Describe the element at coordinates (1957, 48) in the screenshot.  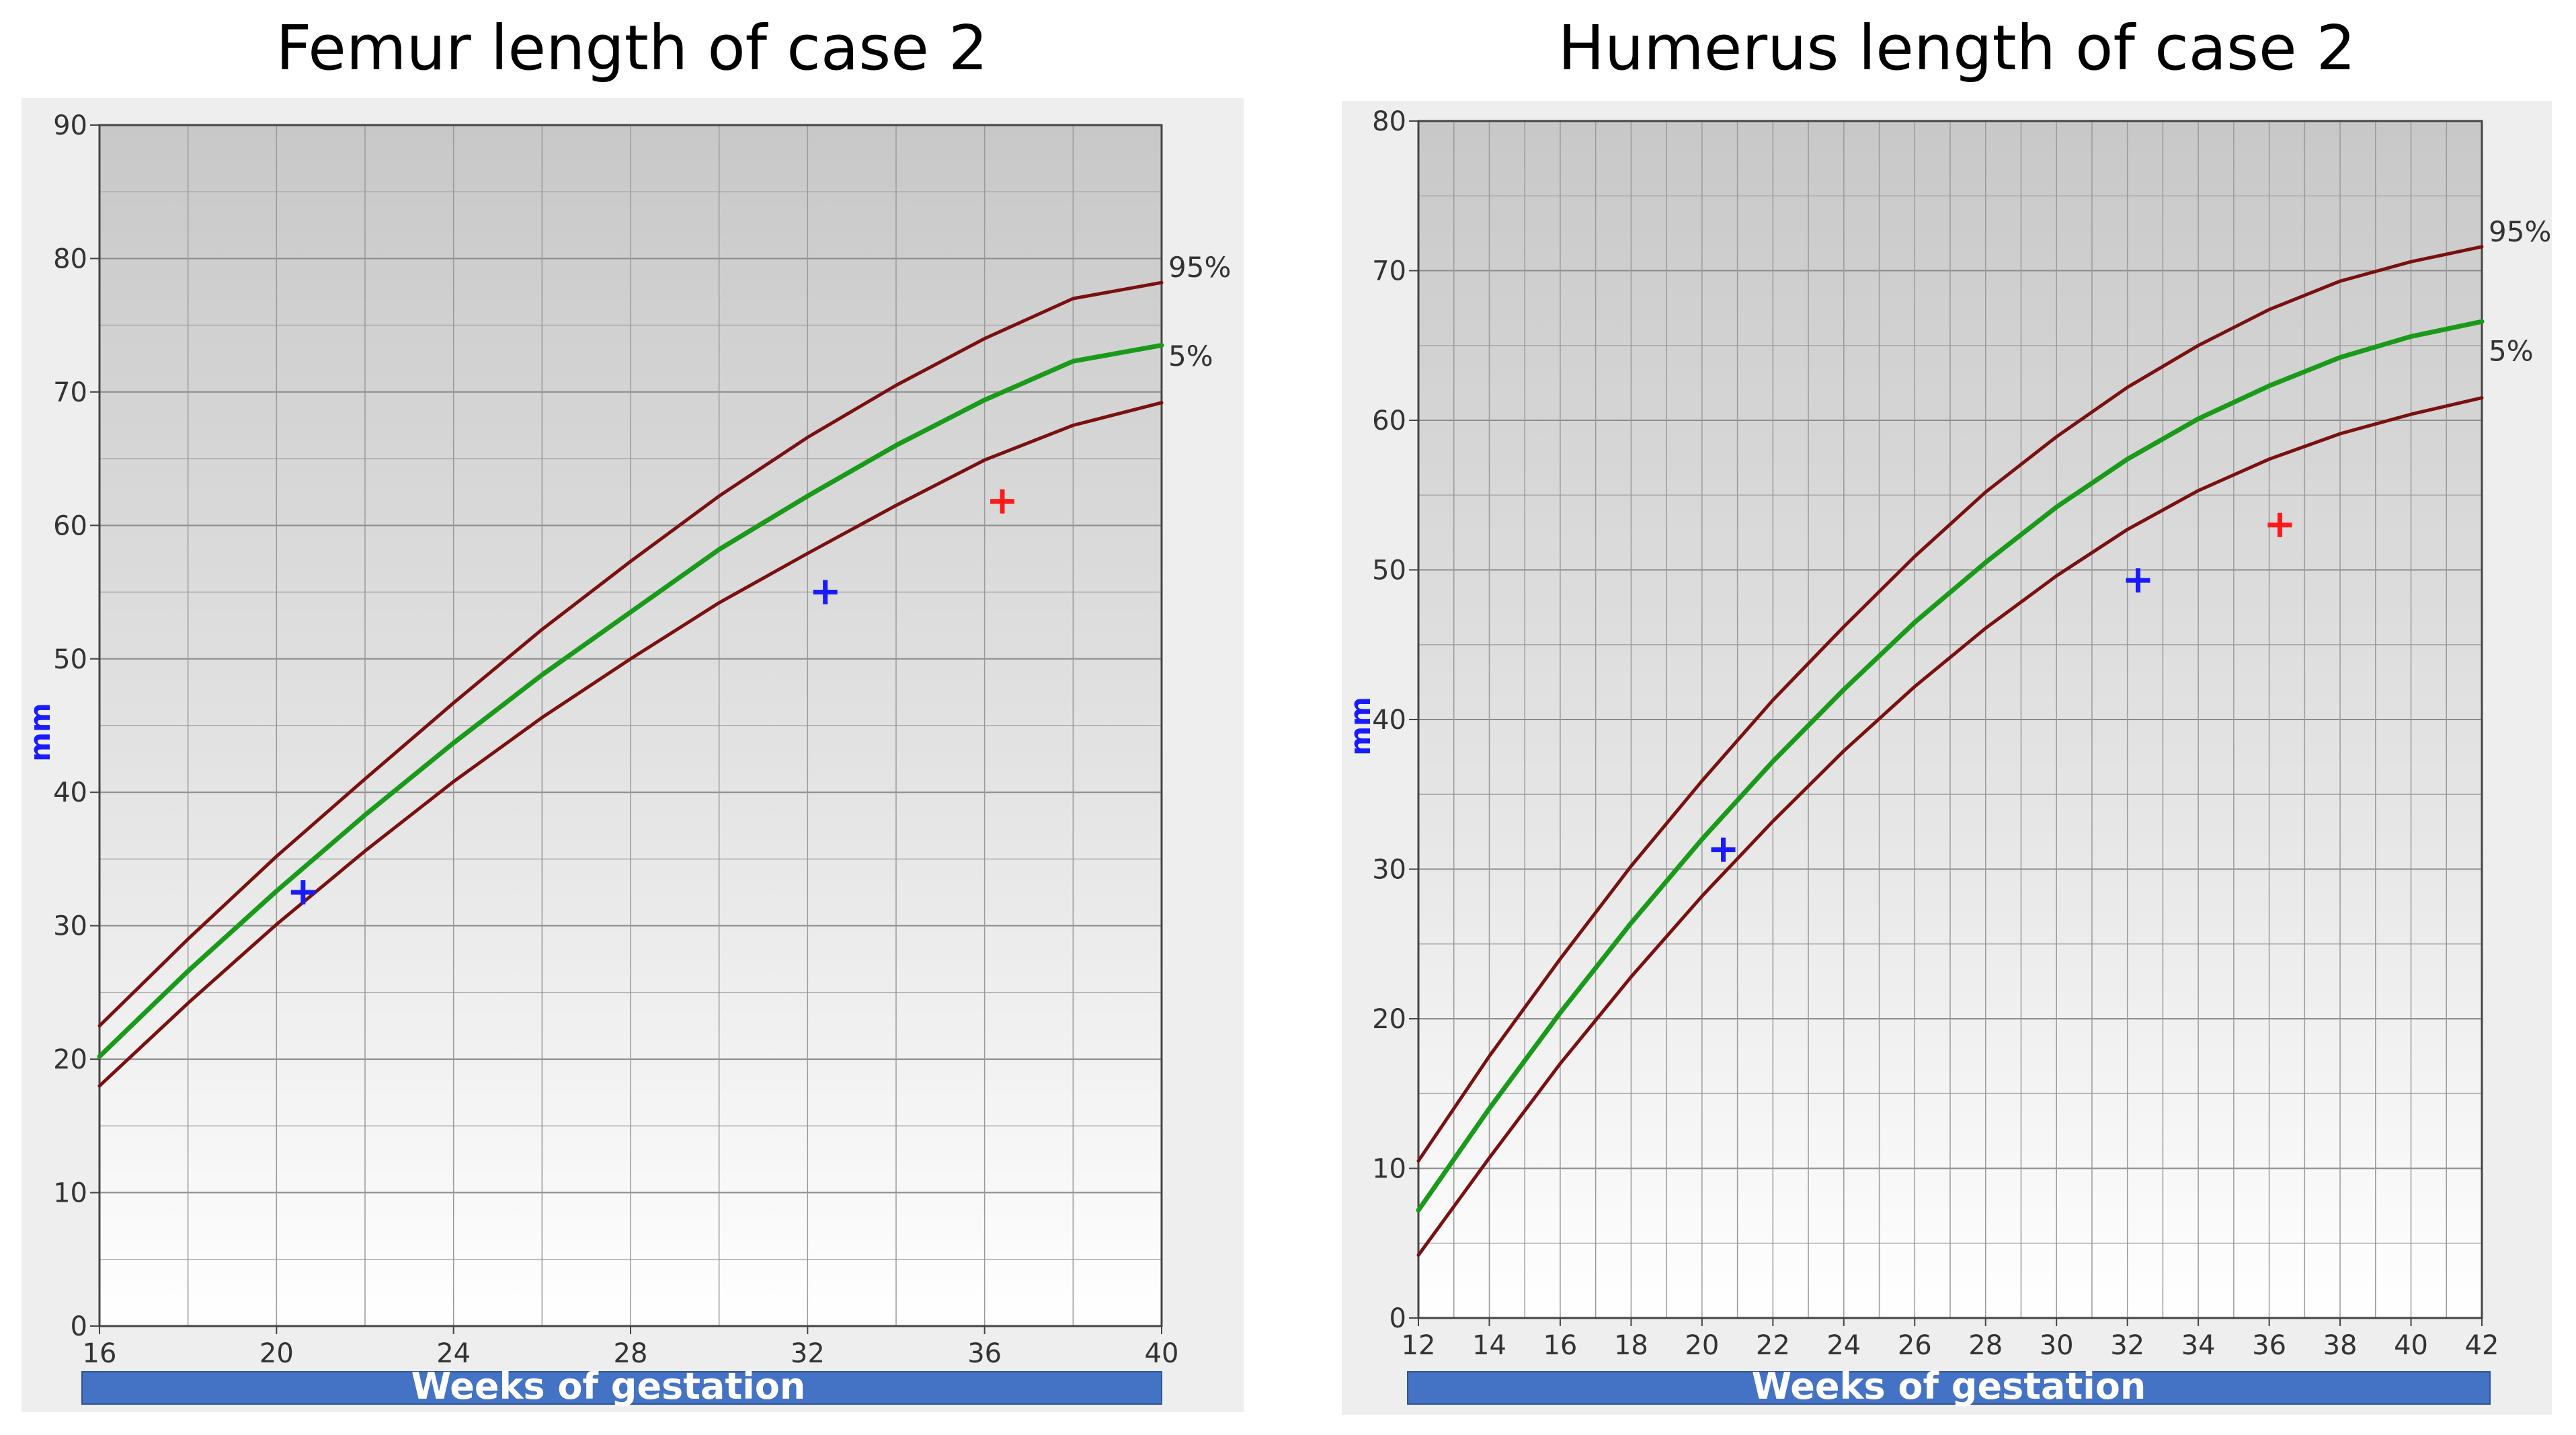
I see `chart-title: Humerus length of case 2` at that location.